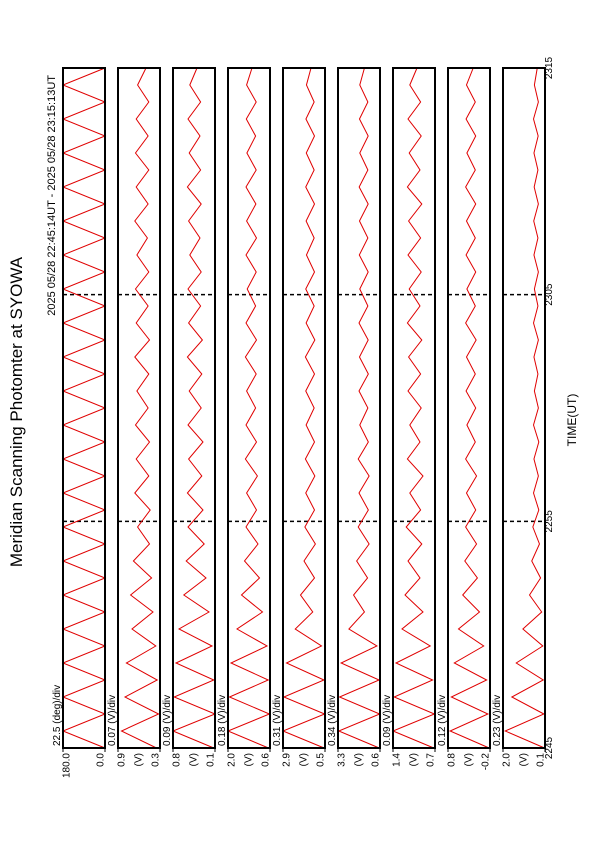  Describe the element at coordinates (67, 765) in the screenshot. I see `y-tick-label: 180.0` at that location.